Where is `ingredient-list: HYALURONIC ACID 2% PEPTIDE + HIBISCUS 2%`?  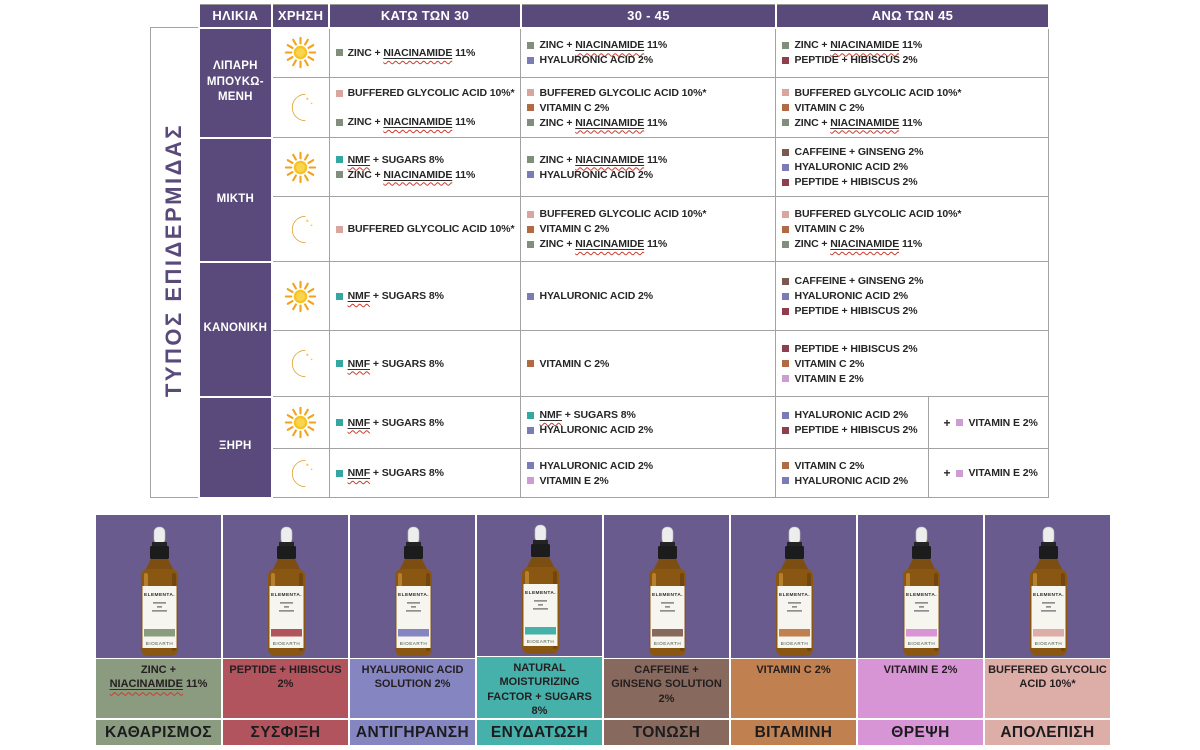 ingredient-list: HYALURONIC ACID 2% PEPTIDE + HIBISCUS 2% is located at coordinates (852, 422).